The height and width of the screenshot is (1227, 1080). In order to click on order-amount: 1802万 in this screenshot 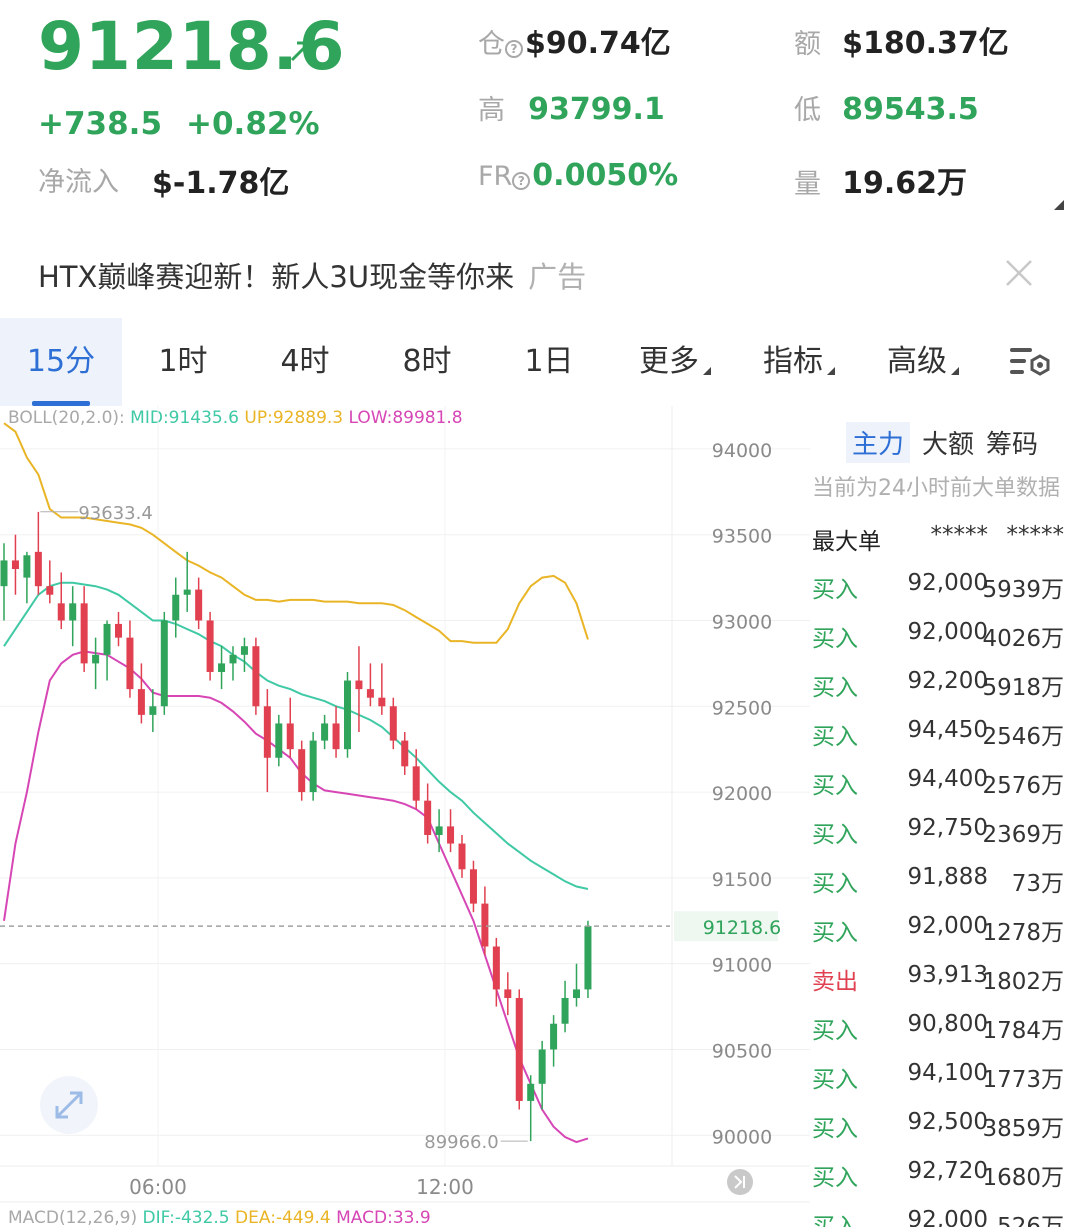, I will do `click(1023, 982)`.